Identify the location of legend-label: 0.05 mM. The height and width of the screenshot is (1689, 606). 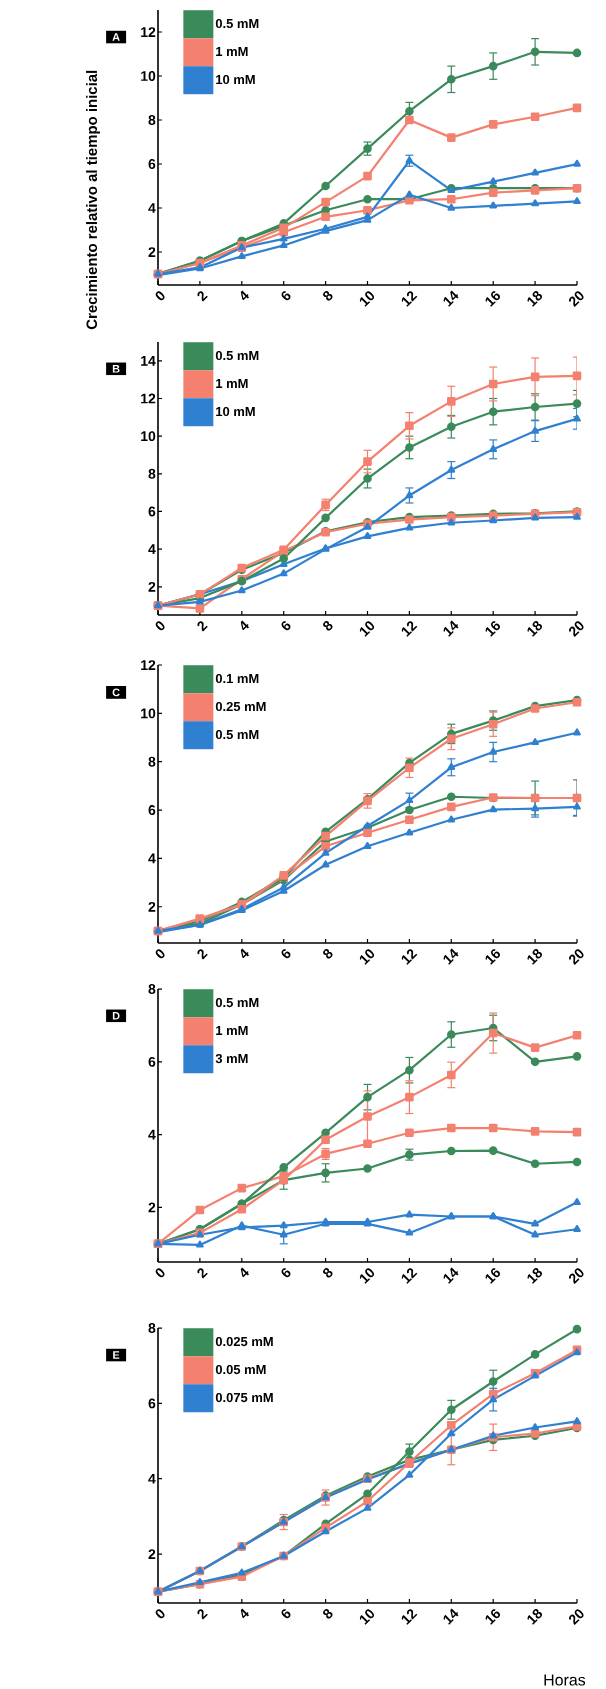
(240, 1369).